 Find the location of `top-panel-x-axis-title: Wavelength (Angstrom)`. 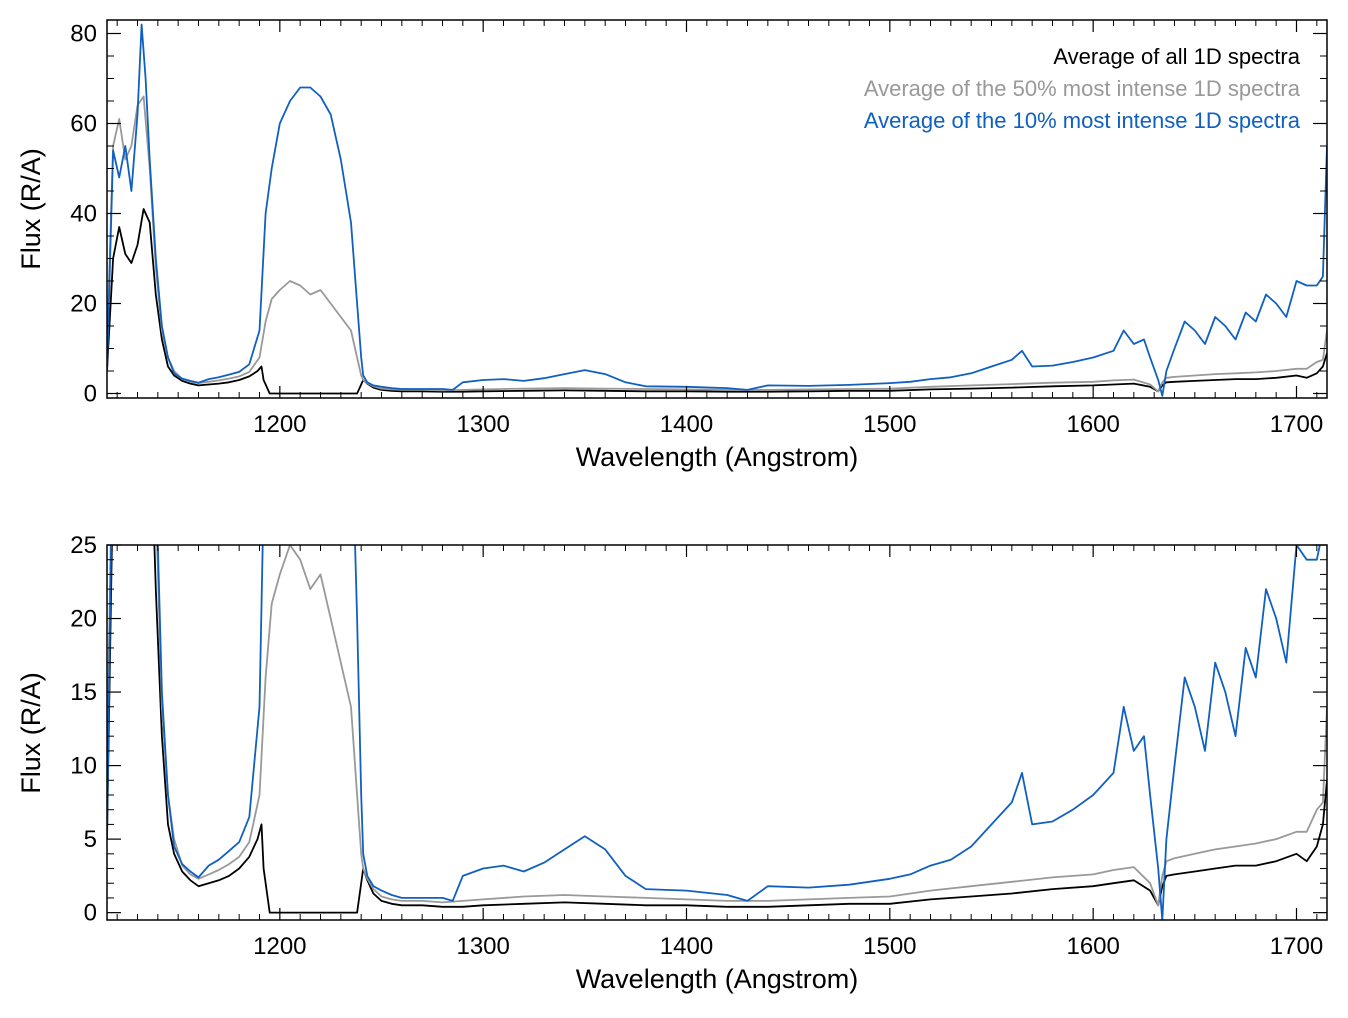

top-panel-x-axis-title: Wavelength (Angstrom) is located at coordinates (717, 457).